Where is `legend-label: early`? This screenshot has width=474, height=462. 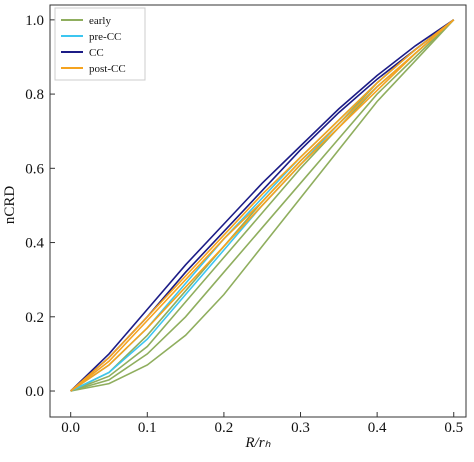
legend-label: early is located at coordinates (100, 21).